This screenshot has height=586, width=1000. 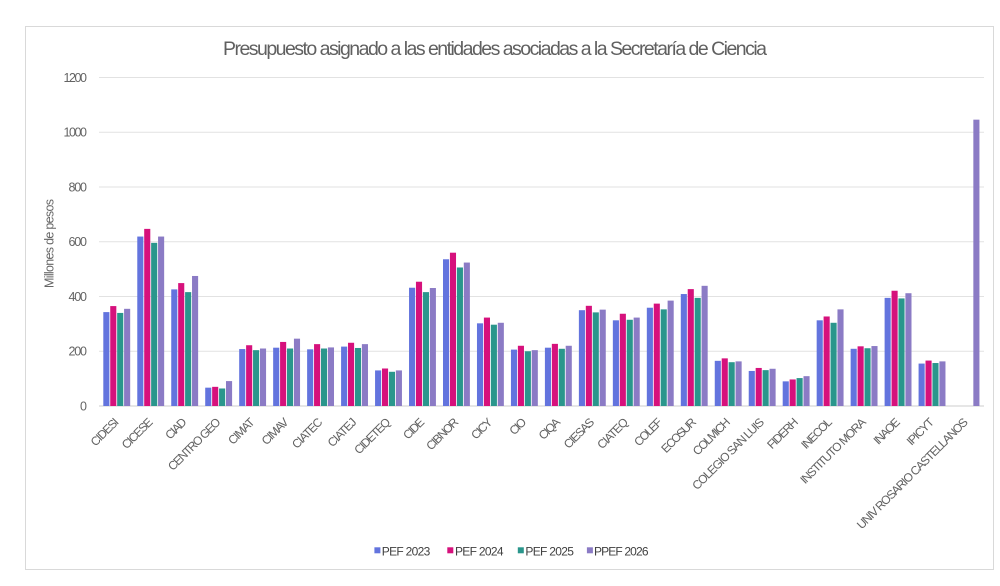 What do you see at coordinates (621, 552) in the screenshot?
I see `svg-text: PPEF 2026` at bounding box center [621, 552].